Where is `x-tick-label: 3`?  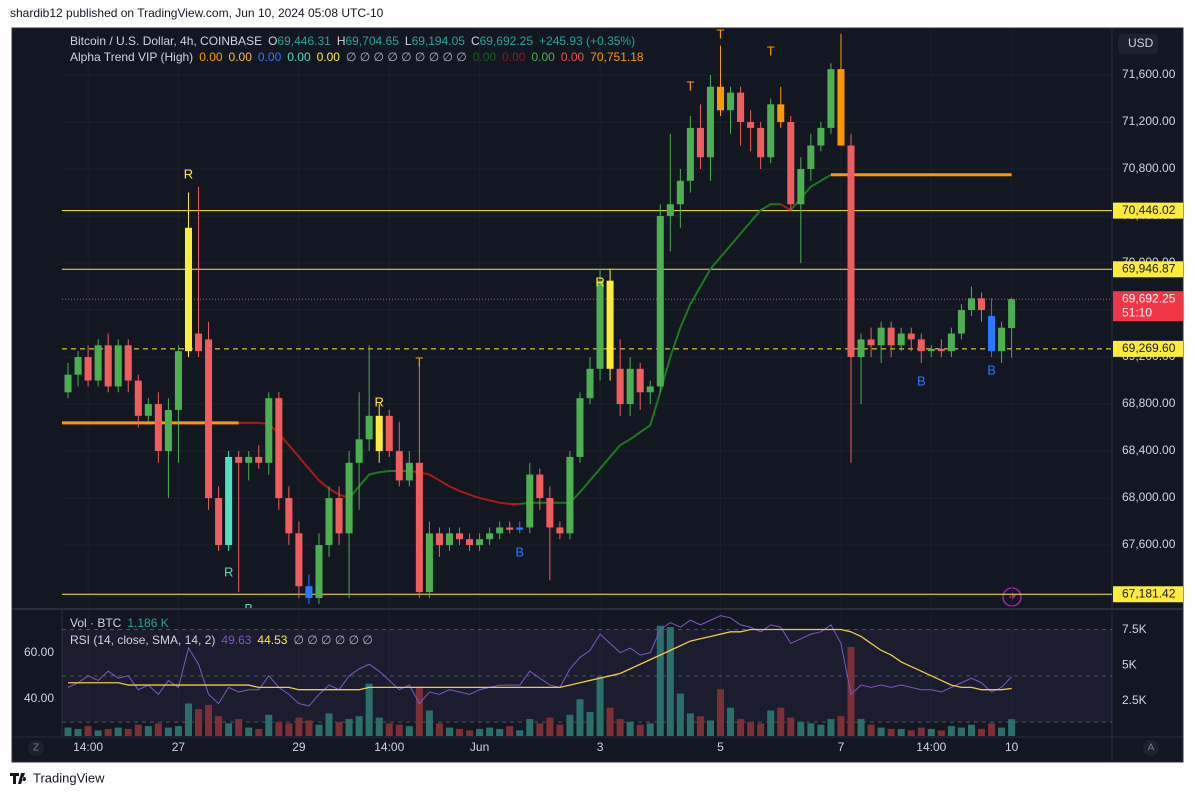 x-tick-label: 3 is located at coordinates (600, 747).